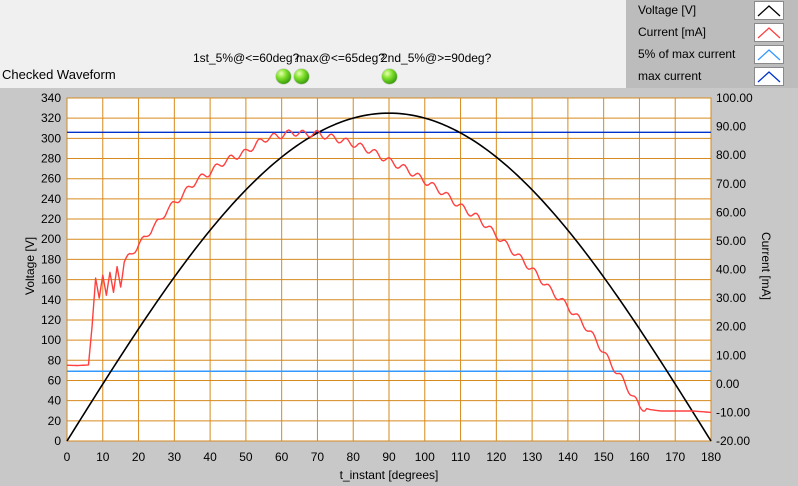 The image size is (798, 486). Describe the element at coordinates (389, 457) in the screenshot. I see `x-tick-label: 90` at that location.